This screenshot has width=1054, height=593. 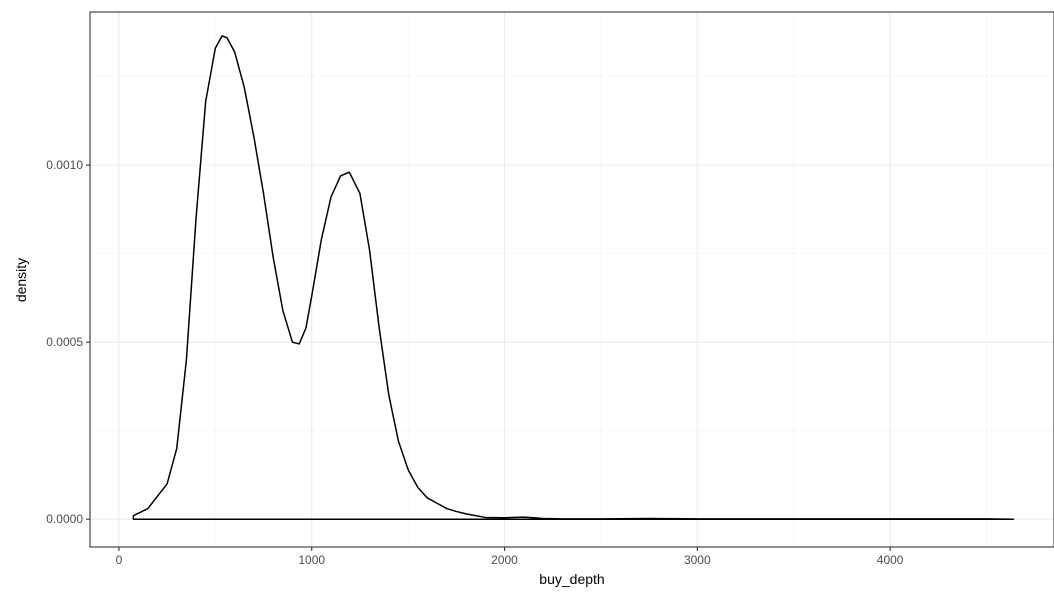 I want to click on x-axis: 0 1000 2000 3000 4000, so click(x=510, y=557).